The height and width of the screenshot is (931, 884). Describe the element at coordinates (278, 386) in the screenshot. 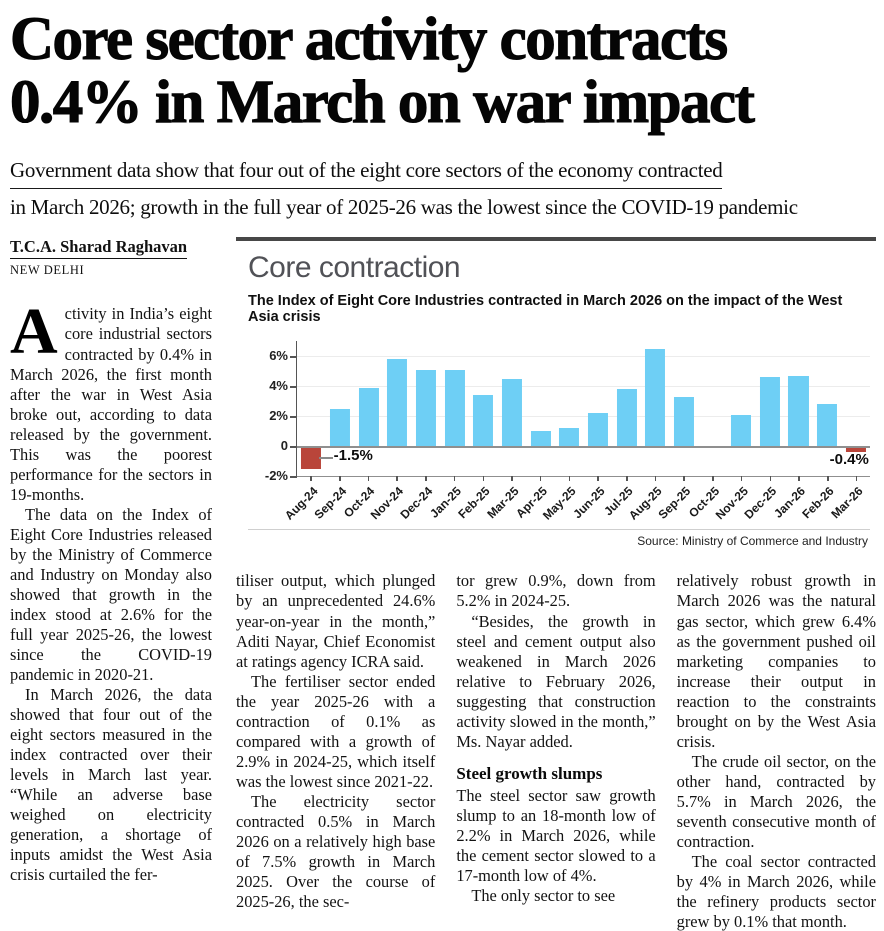

I see `y-axis-label: 4%` at that location.